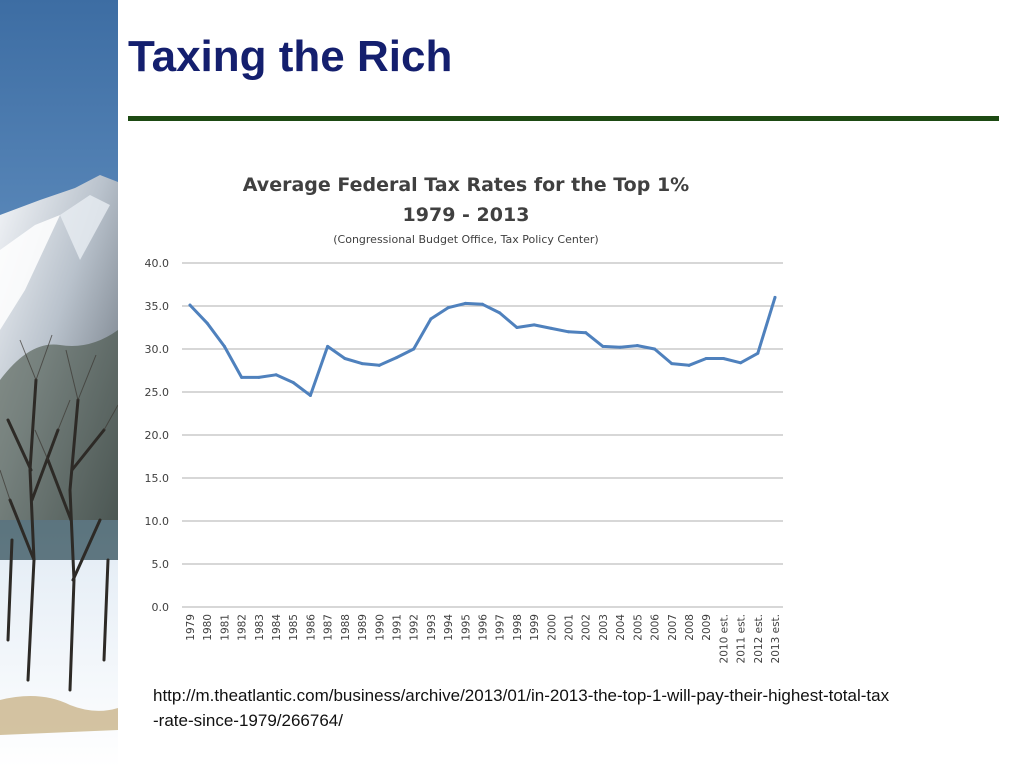 Image resolution: width=1024 pixels, height=768 pixels. Describe the element at coordinates (157, 306) in the screenshot. I see `y-tick-label: 35.0` at that location.